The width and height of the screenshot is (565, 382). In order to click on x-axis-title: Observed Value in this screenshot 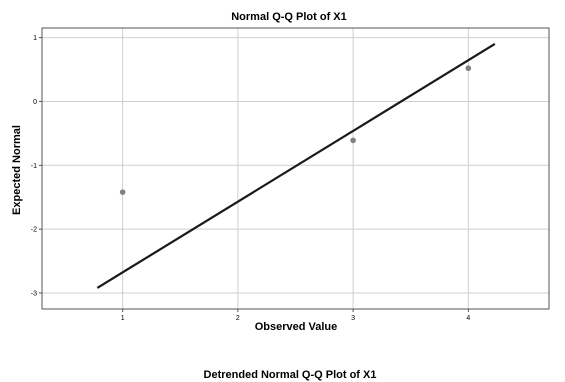, I will do `click(296, 327)`.